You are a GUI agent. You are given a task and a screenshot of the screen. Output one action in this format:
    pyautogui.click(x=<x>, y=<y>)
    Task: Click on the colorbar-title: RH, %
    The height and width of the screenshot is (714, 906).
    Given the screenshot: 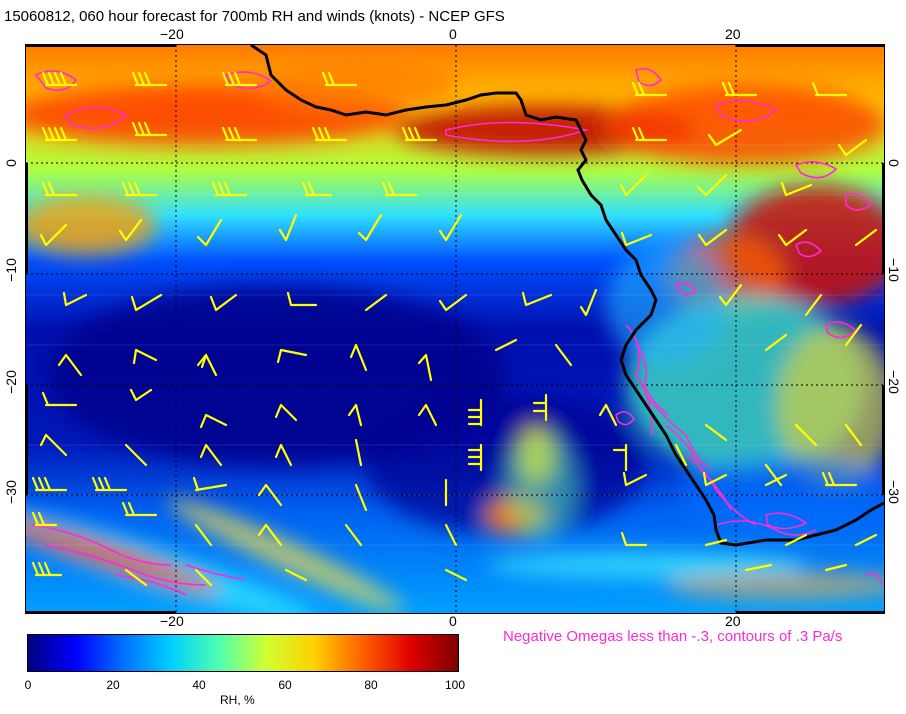 What is the action you would take?
    pyautogui.click(x=237, y=700)
    